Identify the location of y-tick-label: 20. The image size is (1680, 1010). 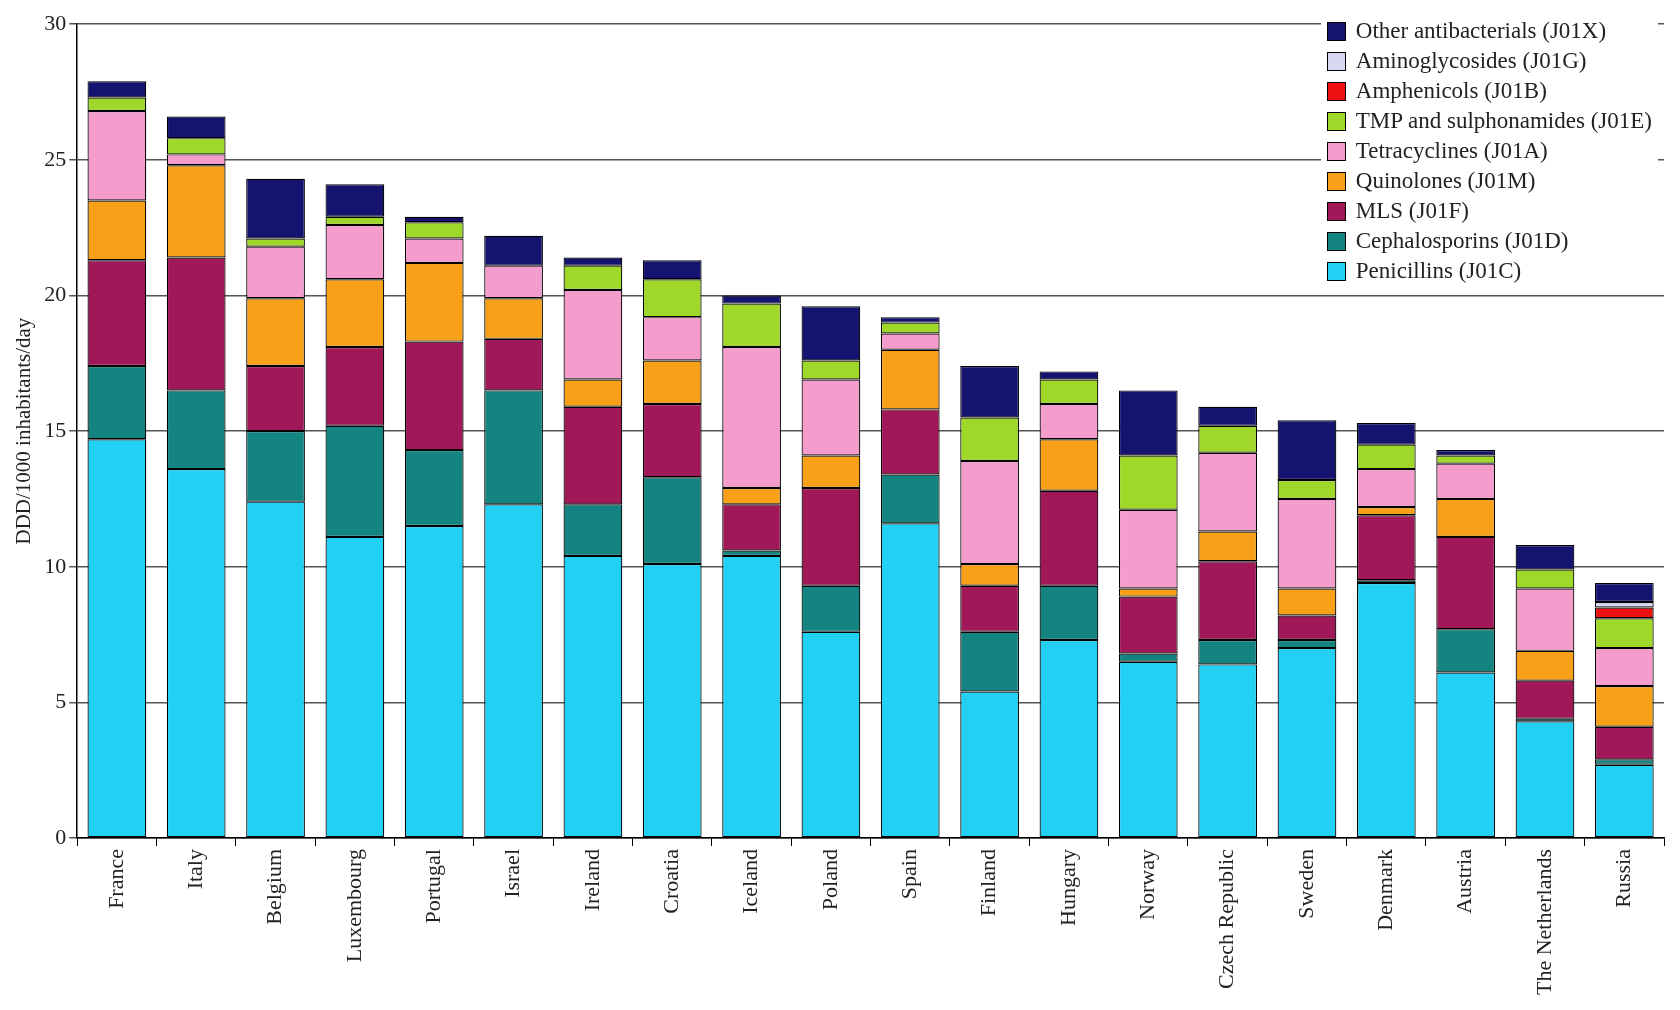
(55, 294).